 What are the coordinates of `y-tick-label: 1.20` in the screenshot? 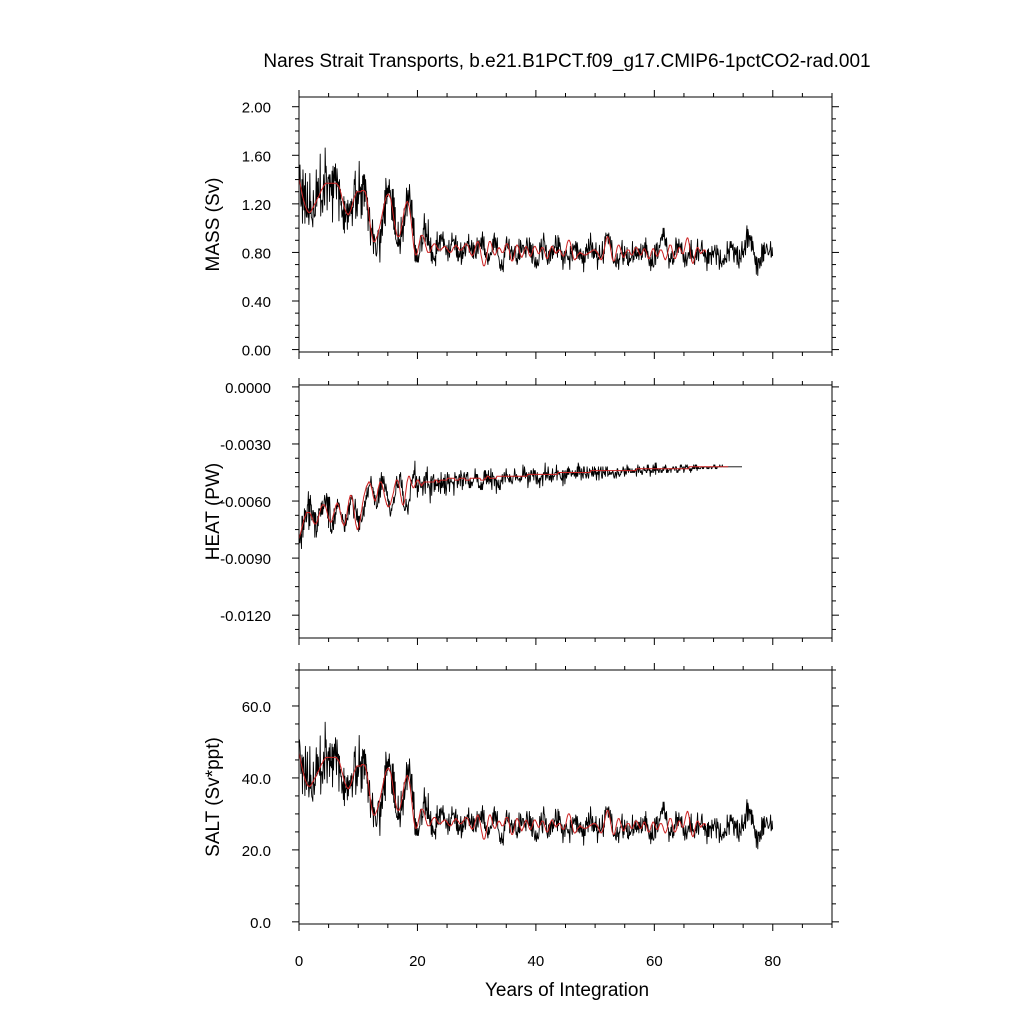 It's located at (256, 205).